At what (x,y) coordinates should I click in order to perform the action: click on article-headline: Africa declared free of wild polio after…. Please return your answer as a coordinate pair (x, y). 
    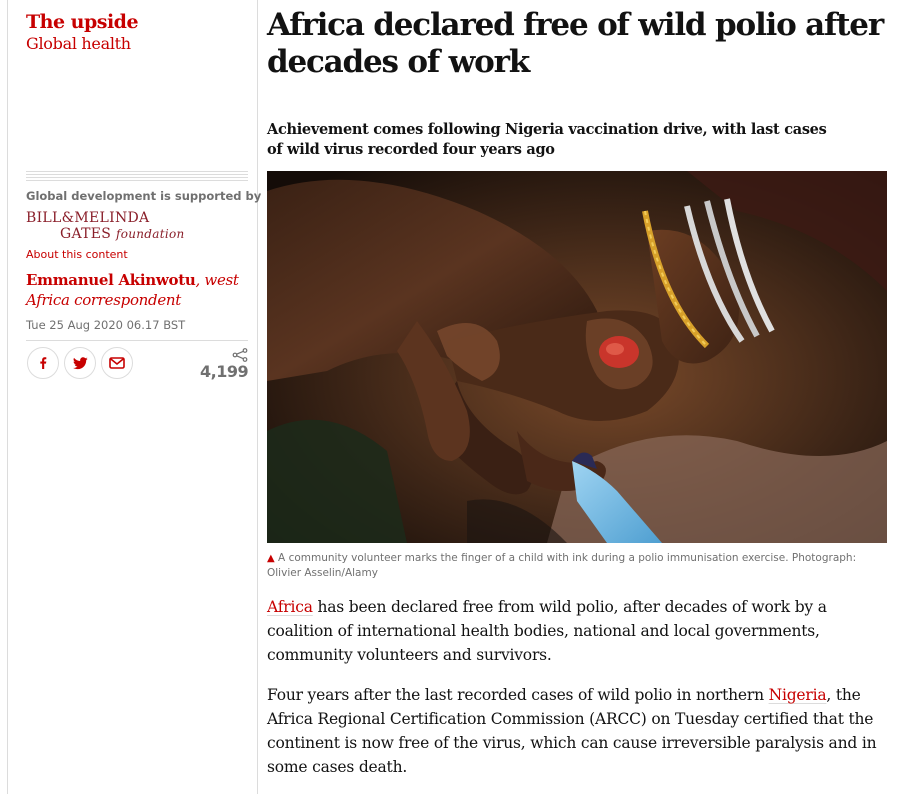
    Looking at the image, I should click on (575, 43).